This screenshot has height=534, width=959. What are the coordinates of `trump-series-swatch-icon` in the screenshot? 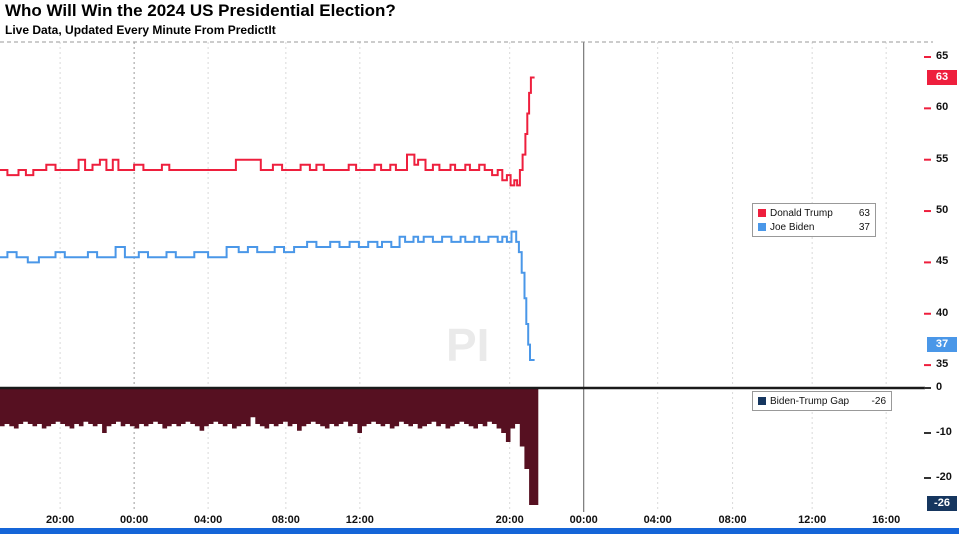 It's located at (762, 213).